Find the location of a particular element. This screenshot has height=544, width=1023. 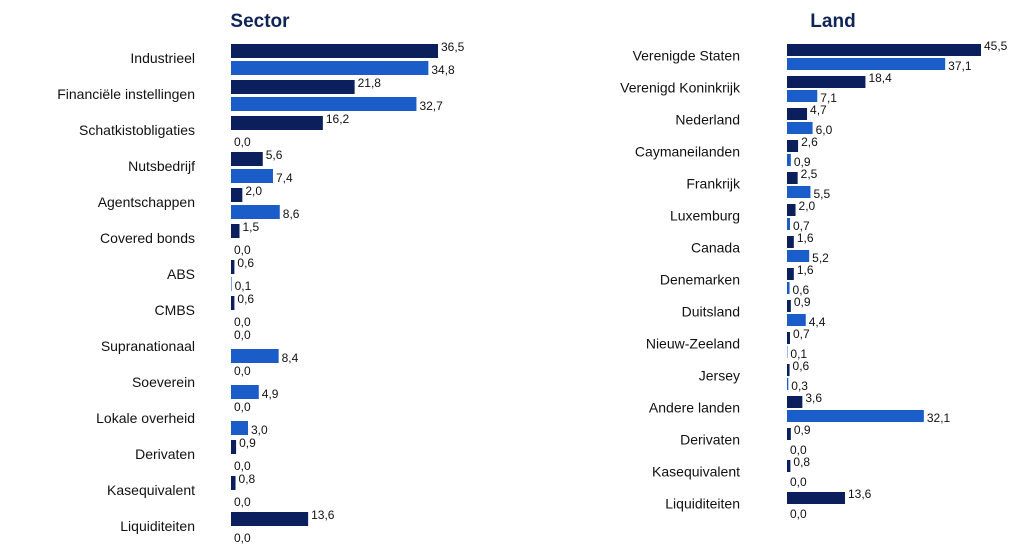

category-label: CMBS is located at coordinates (175, 310).